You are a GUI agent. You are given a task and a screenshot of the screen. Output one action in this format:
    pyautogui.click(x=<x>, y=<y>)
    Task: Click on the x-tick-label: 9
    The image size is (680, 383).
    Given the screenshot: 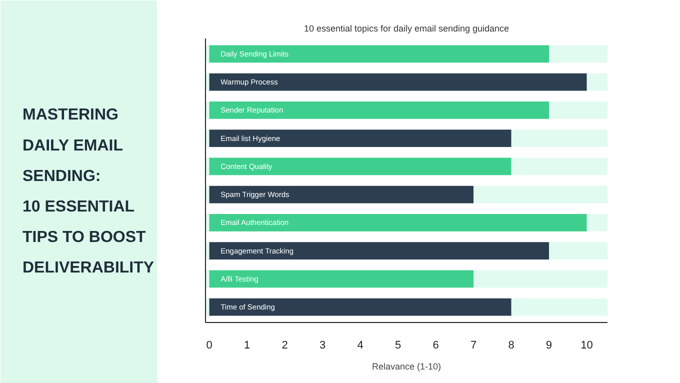 What is the action you would take?
    pyautogui.click(x=549, y=346)
    